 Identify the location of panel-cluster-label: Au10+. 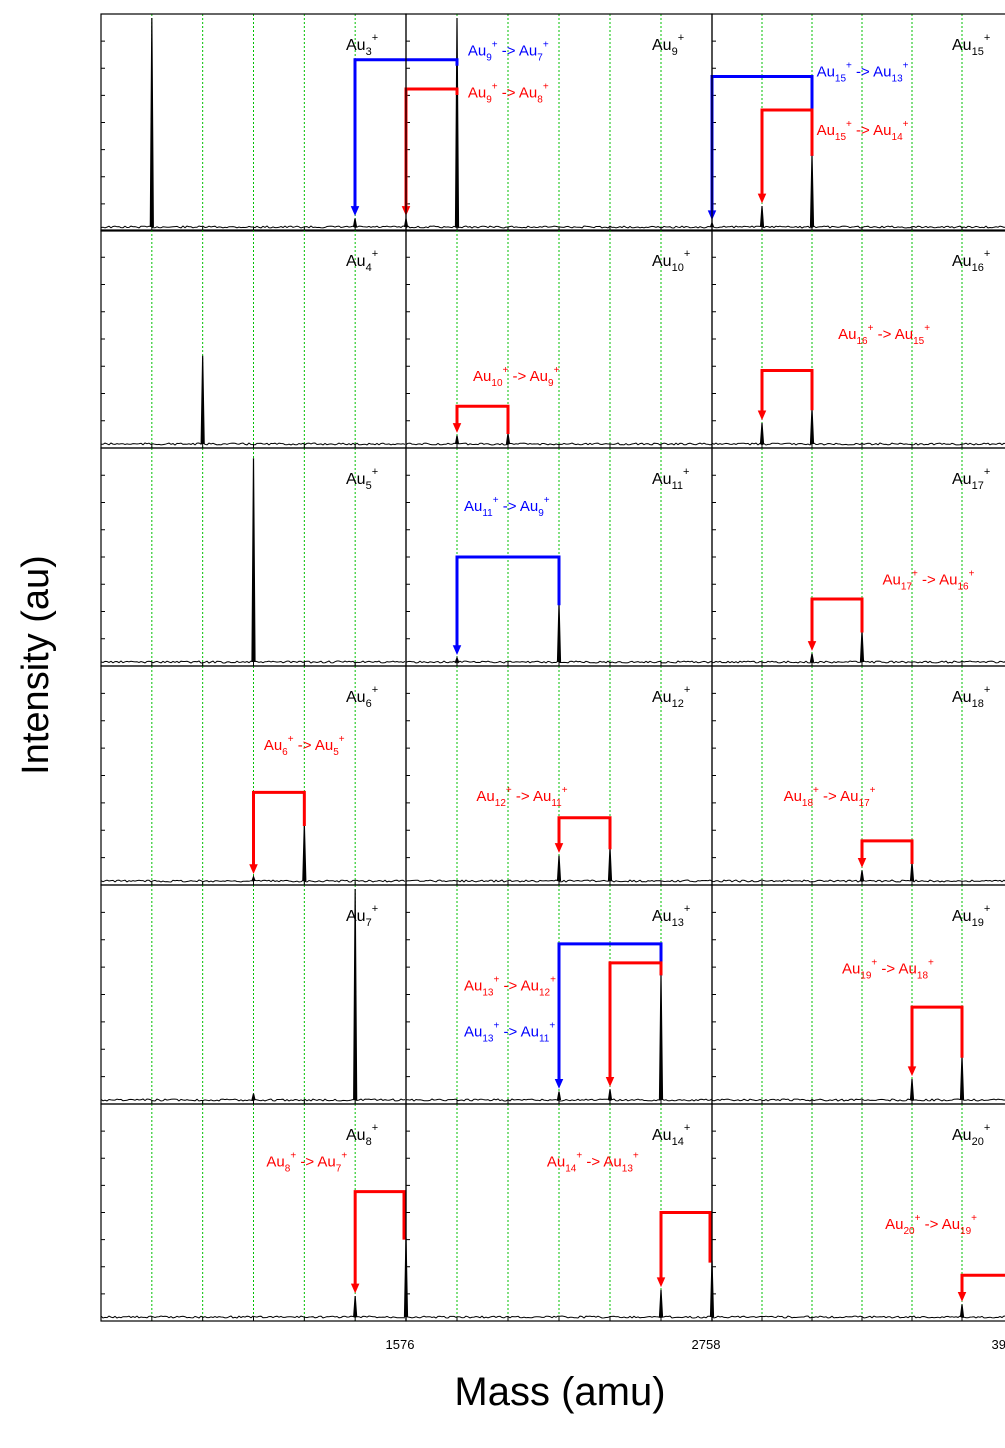
(671, 261).